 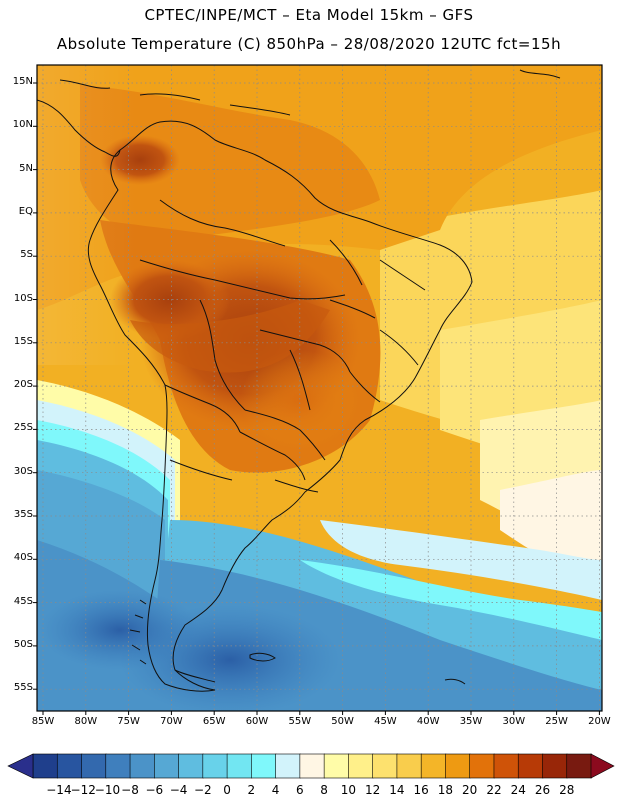 I want to click on colorbar-label: 14, so click(x=397, y=790).